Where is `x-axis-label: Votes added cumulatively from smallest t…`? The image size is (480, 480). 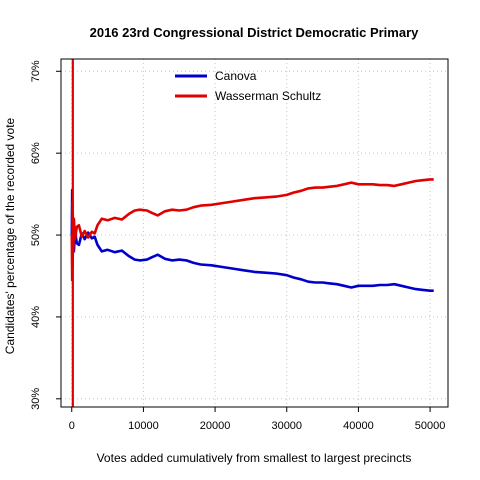
x-axis-label: Votes added cumulatively from smallest t… is located at coordinates (254, 458).